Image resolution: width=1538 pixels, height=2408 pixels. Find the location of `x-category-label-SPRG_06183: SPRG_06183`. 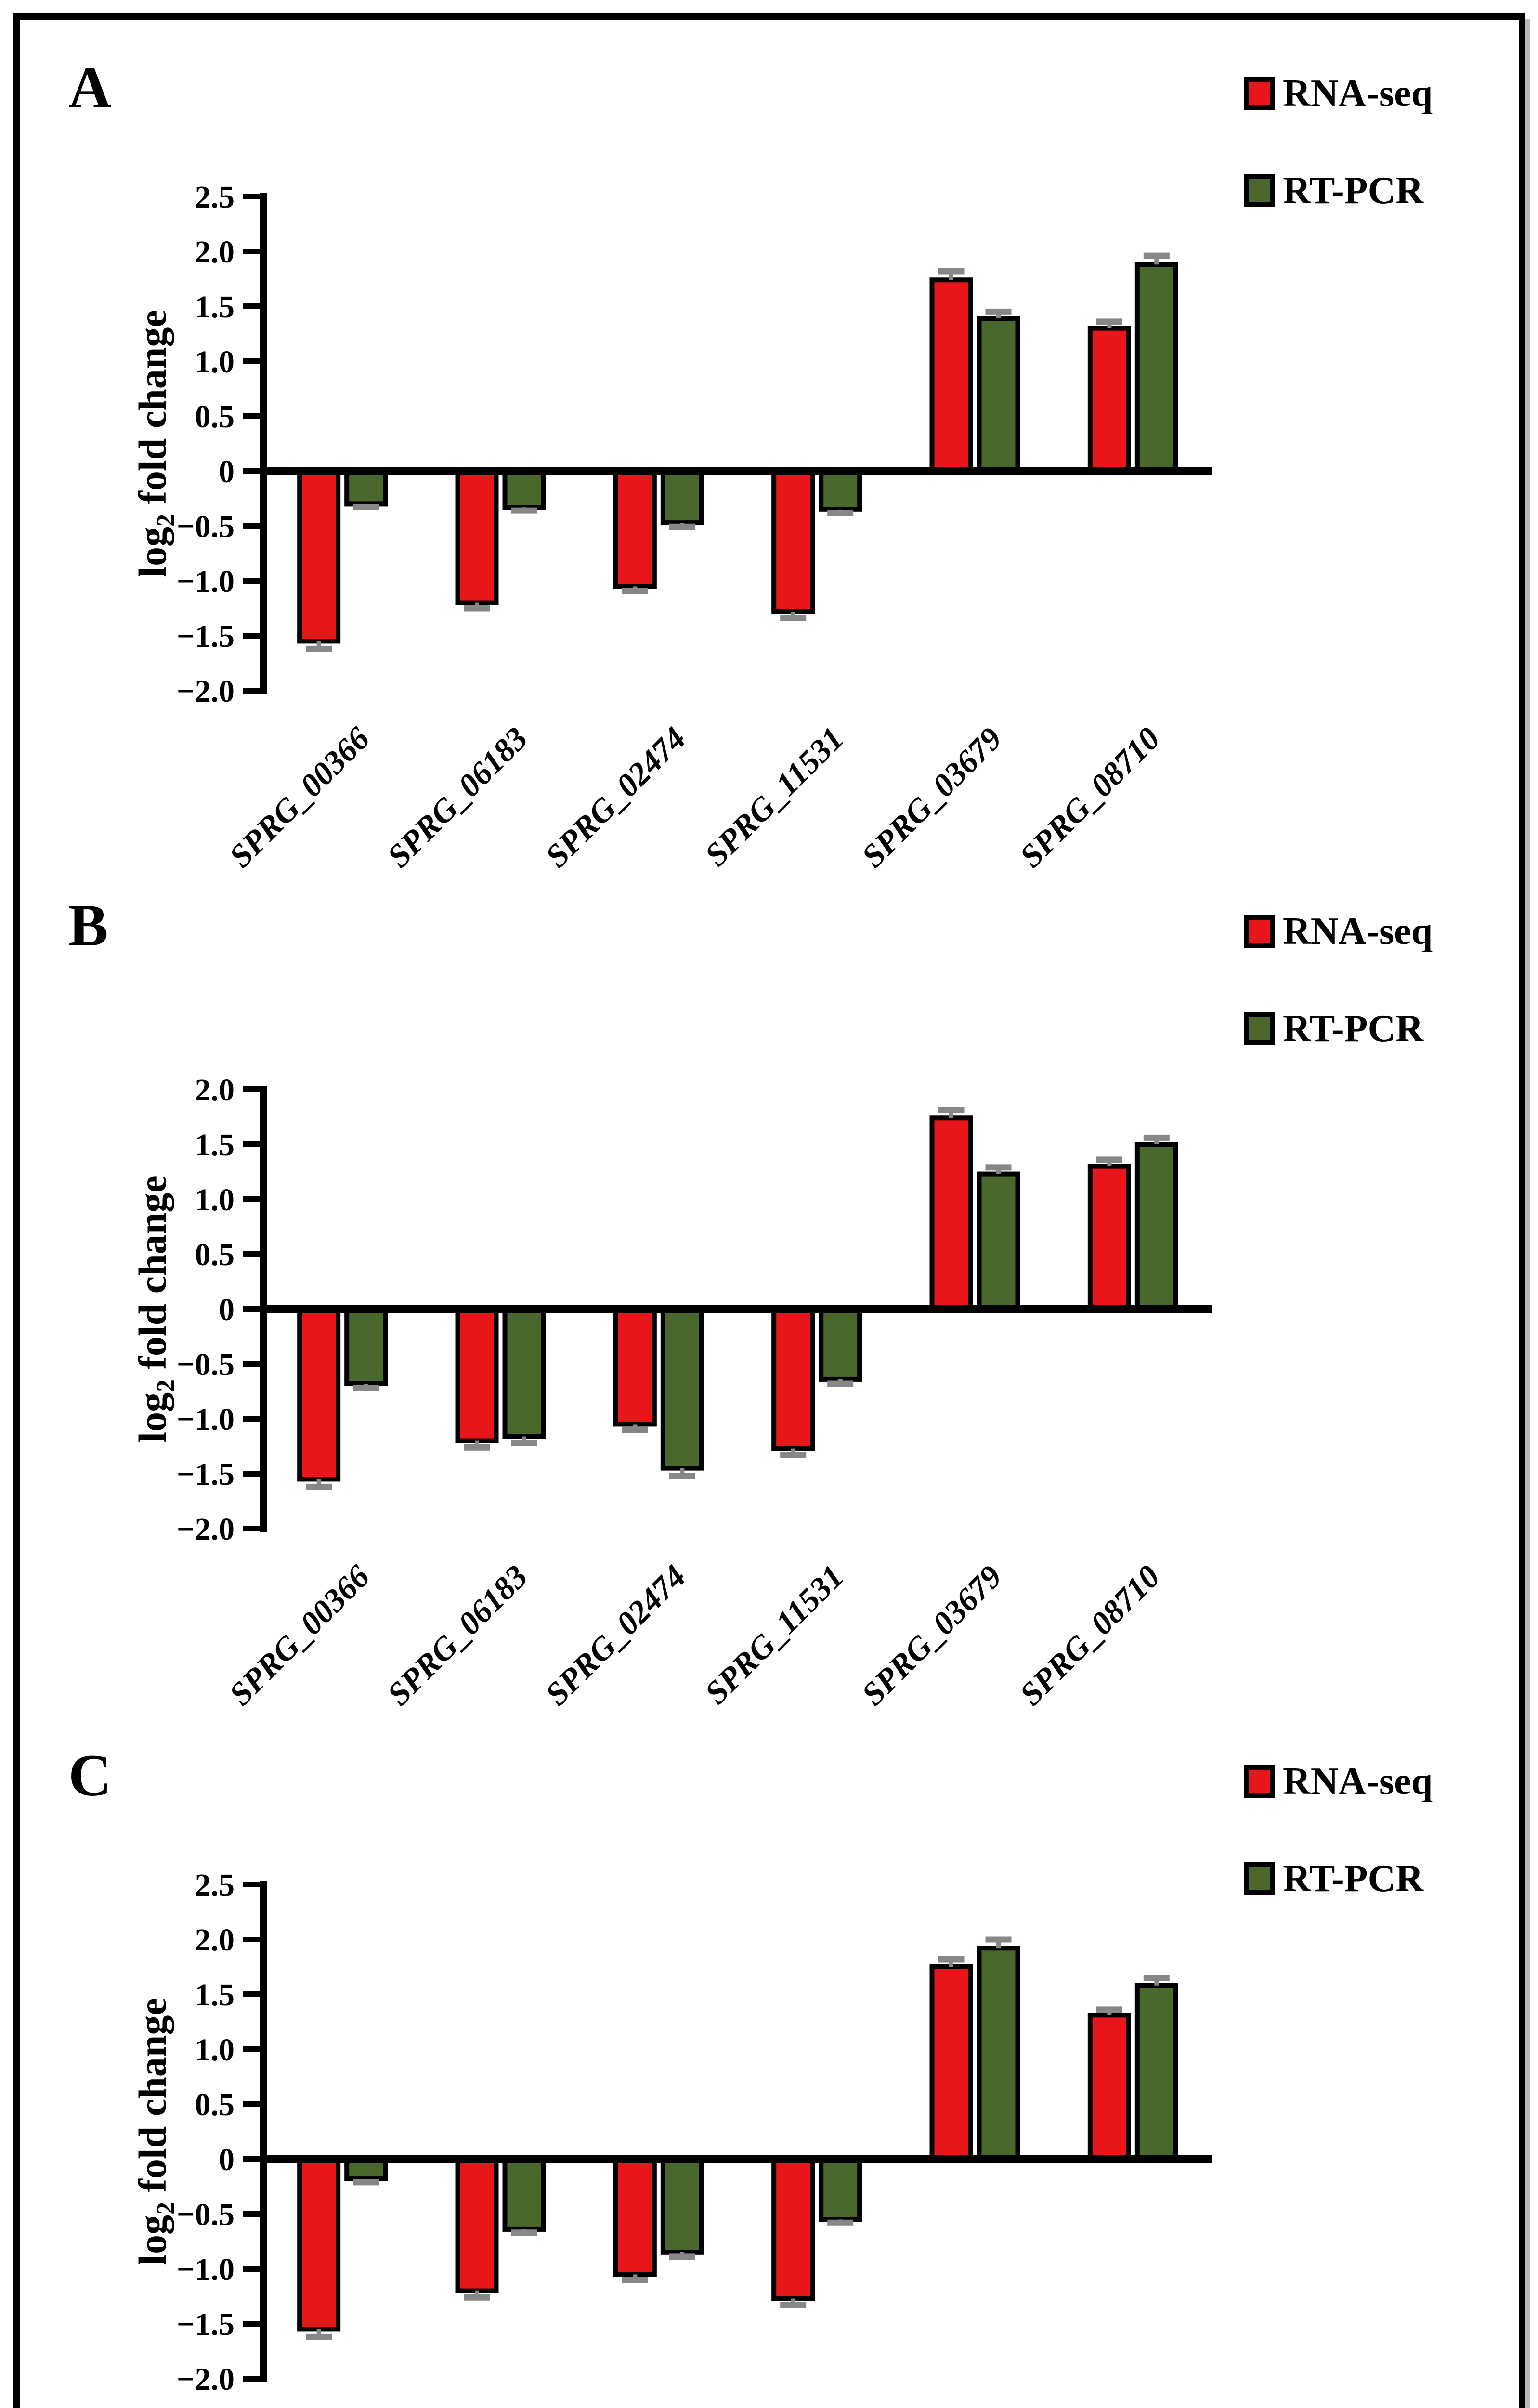

x-category-label-SPRG_06183: SPRG_06183 is located at coordinates (457, 797).